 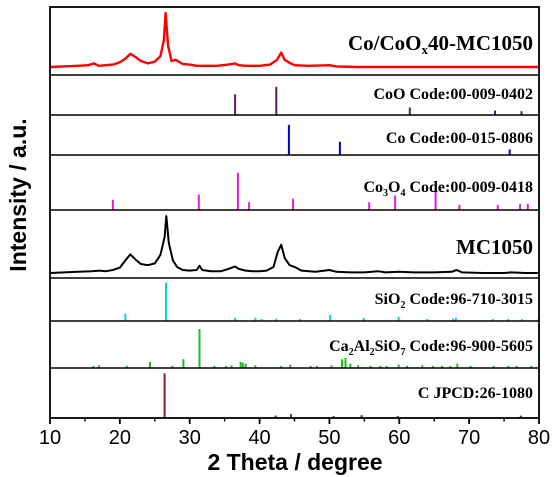 I want to click on x-axis: 10 20 30 40 50 60 70 80, so click(x=294, y=433).